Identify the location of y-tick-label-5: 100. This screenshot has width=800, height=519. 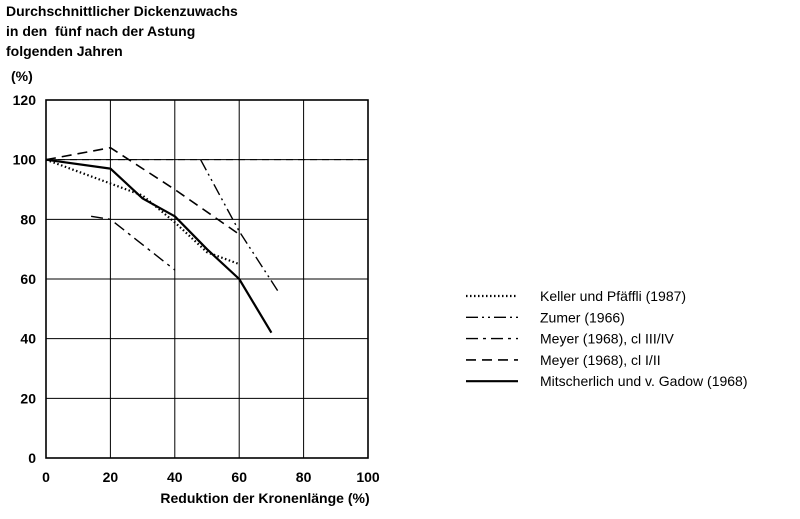
(25, 160).